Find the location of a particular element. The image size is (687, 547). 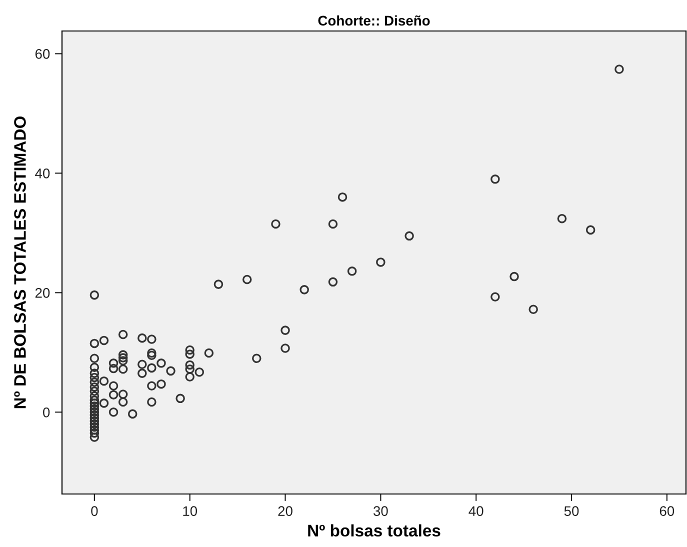

x-tick-label: 50 is located at coordinates (571, 511).